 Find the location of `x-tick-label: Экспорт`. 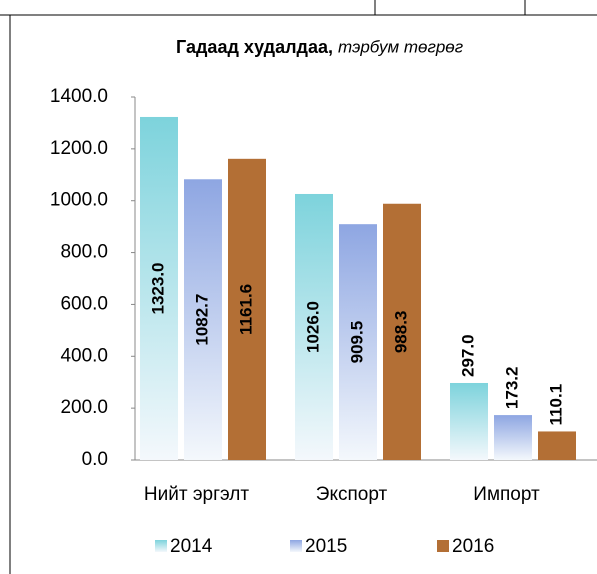

x-tick-label: Экспорт is located at coordinates (352, 494).